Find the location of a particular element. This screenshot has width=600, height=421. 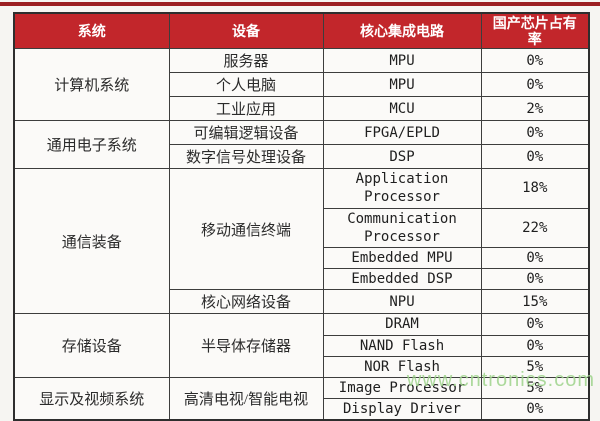

table-row: 通用电子系统 可编辑逻辑设备 FPGA/EPLD 0% is located at coordinates (301, 145).